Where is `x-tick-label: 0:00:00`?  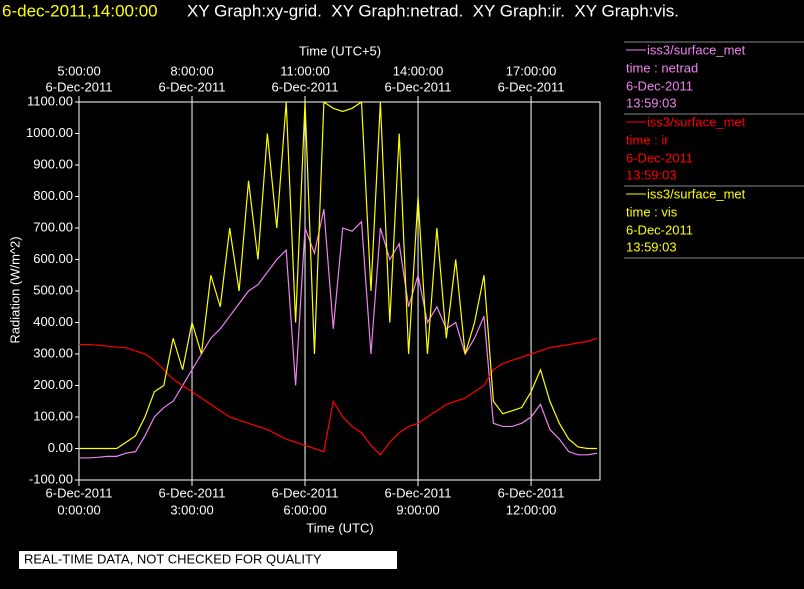
x-tick-label: 0:00:00 is located at coordinates (78, 509).